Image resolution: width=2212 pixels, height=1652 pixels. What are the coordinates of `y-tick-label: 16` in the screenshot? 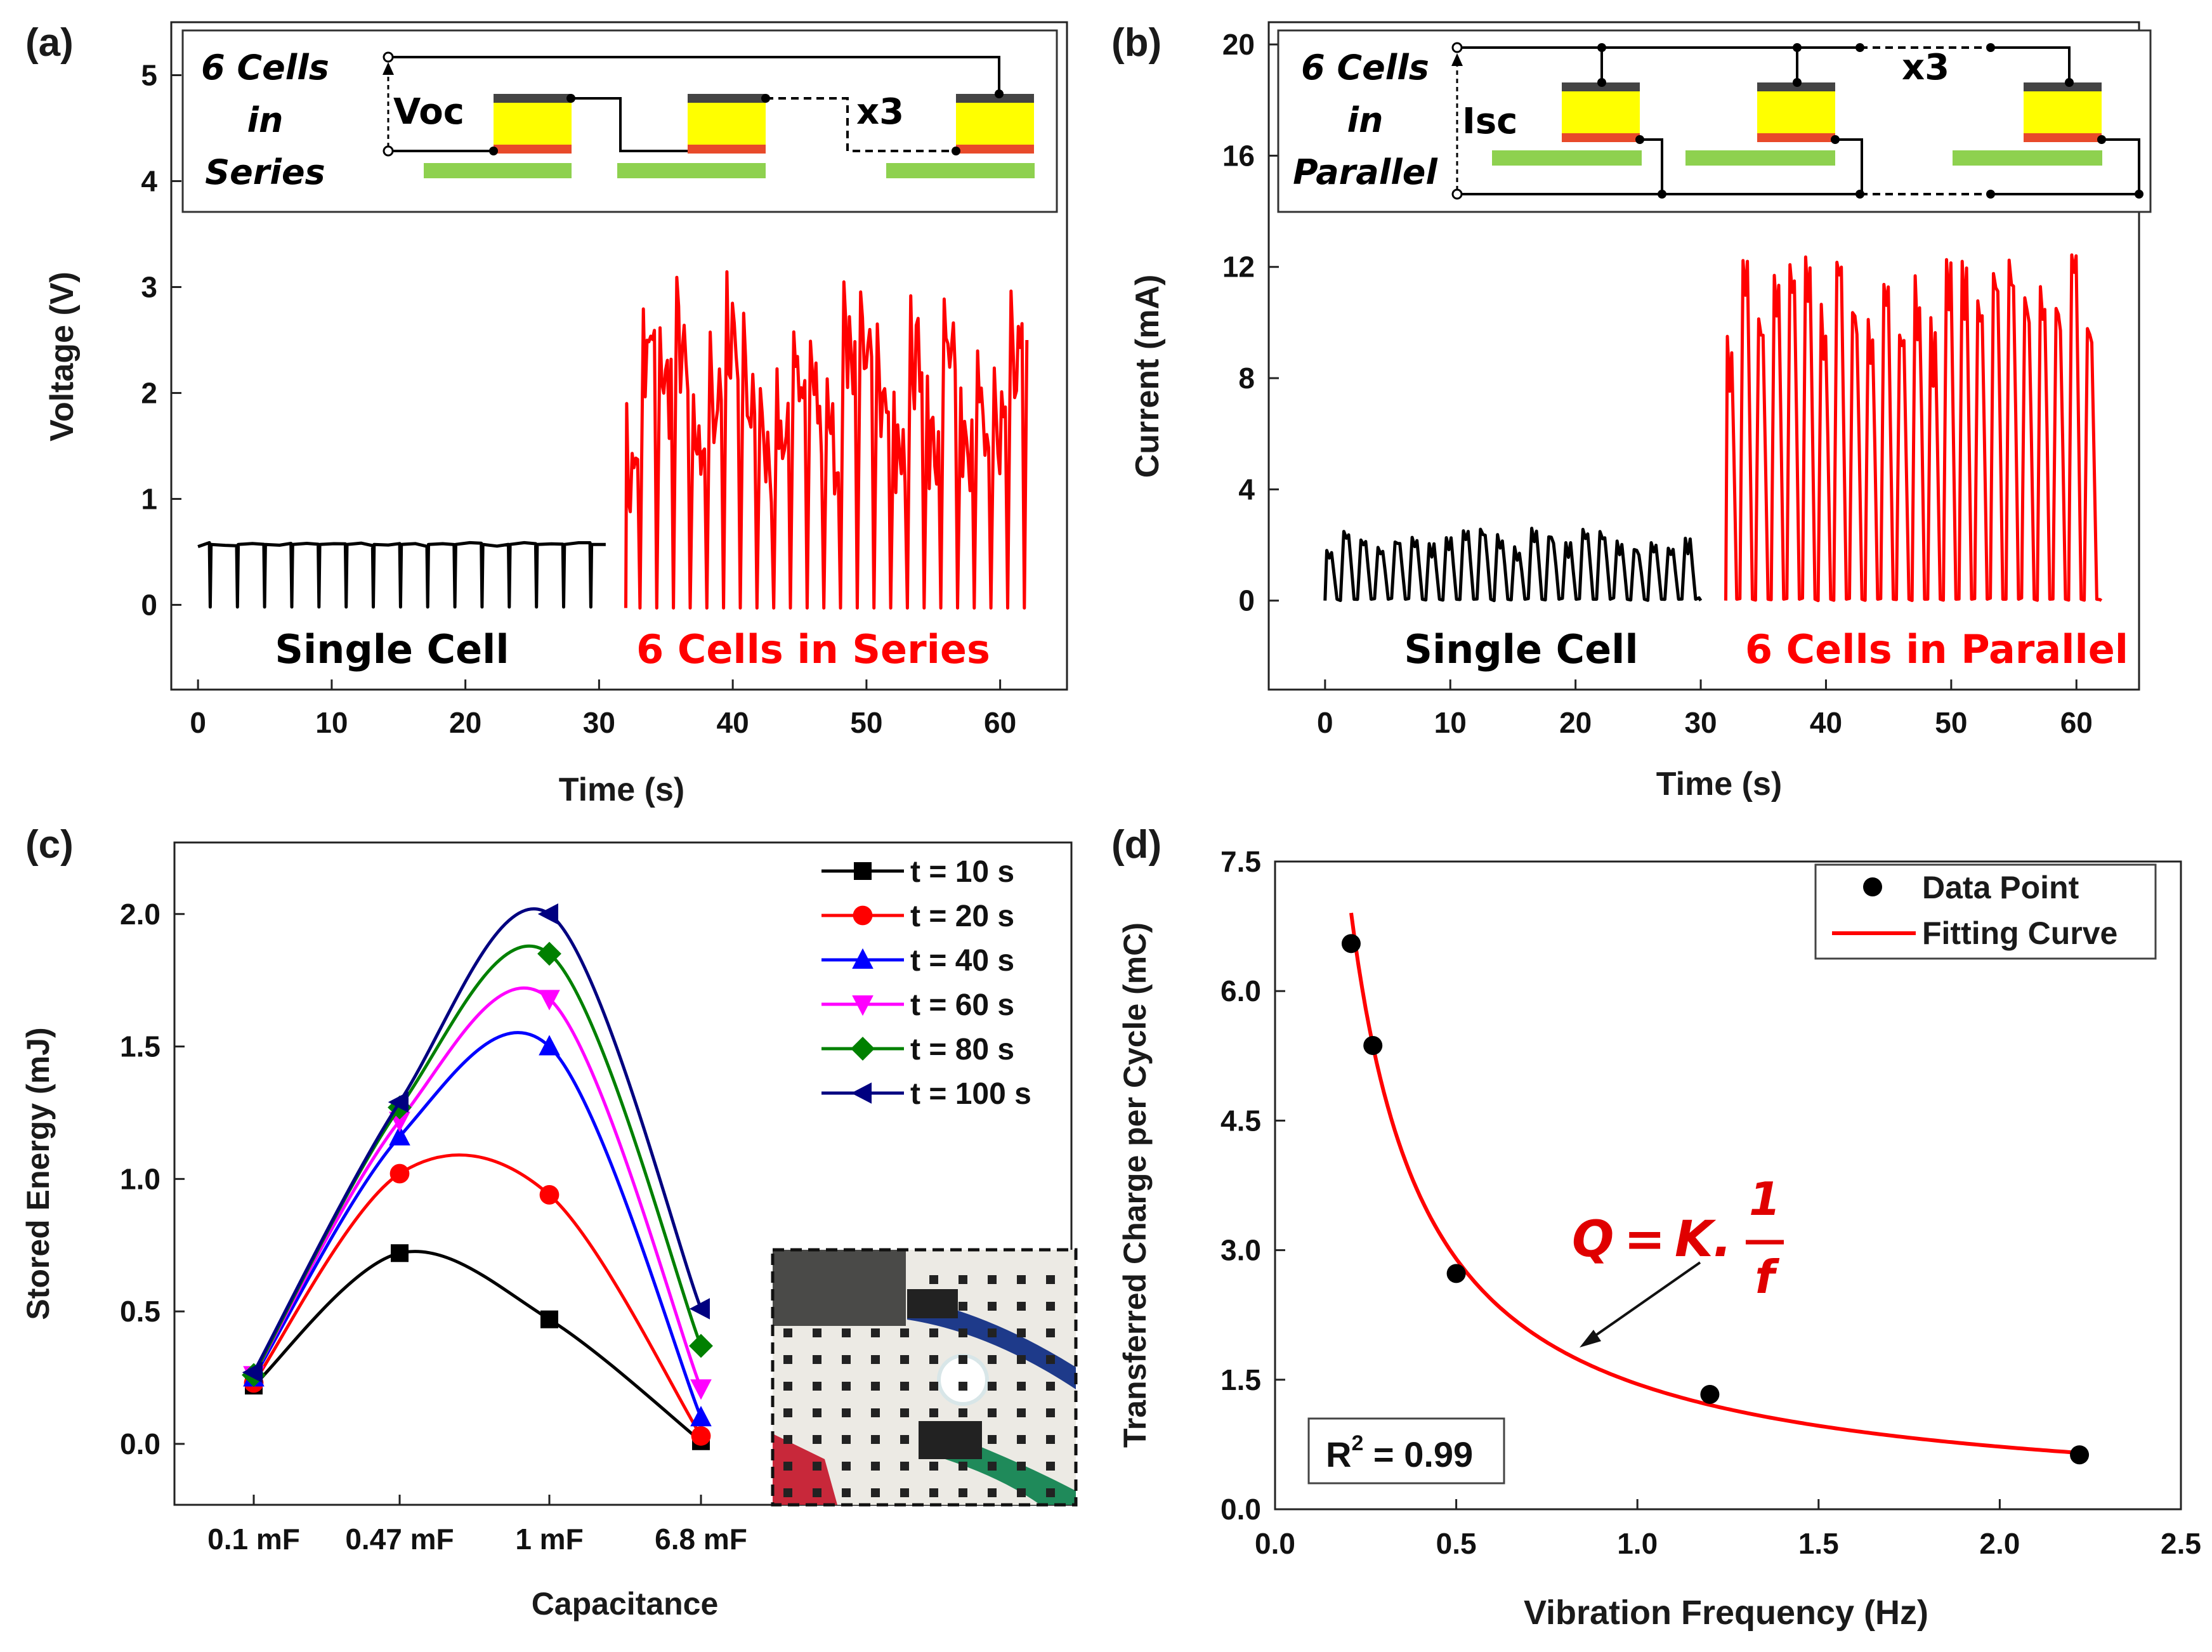 It's located at (1238, 155).